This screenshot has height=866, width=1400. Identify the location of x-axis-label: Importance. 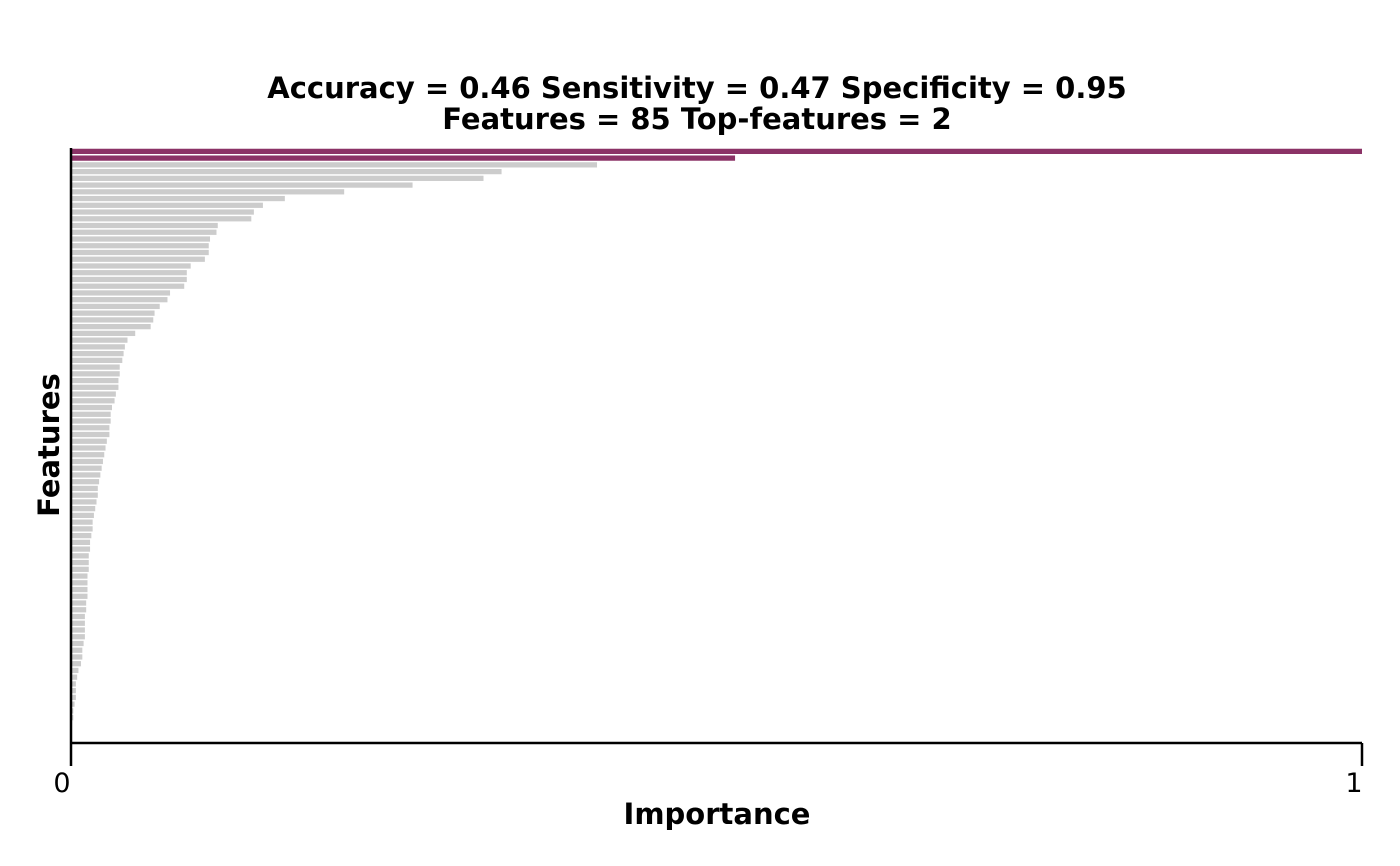
(717, 814).